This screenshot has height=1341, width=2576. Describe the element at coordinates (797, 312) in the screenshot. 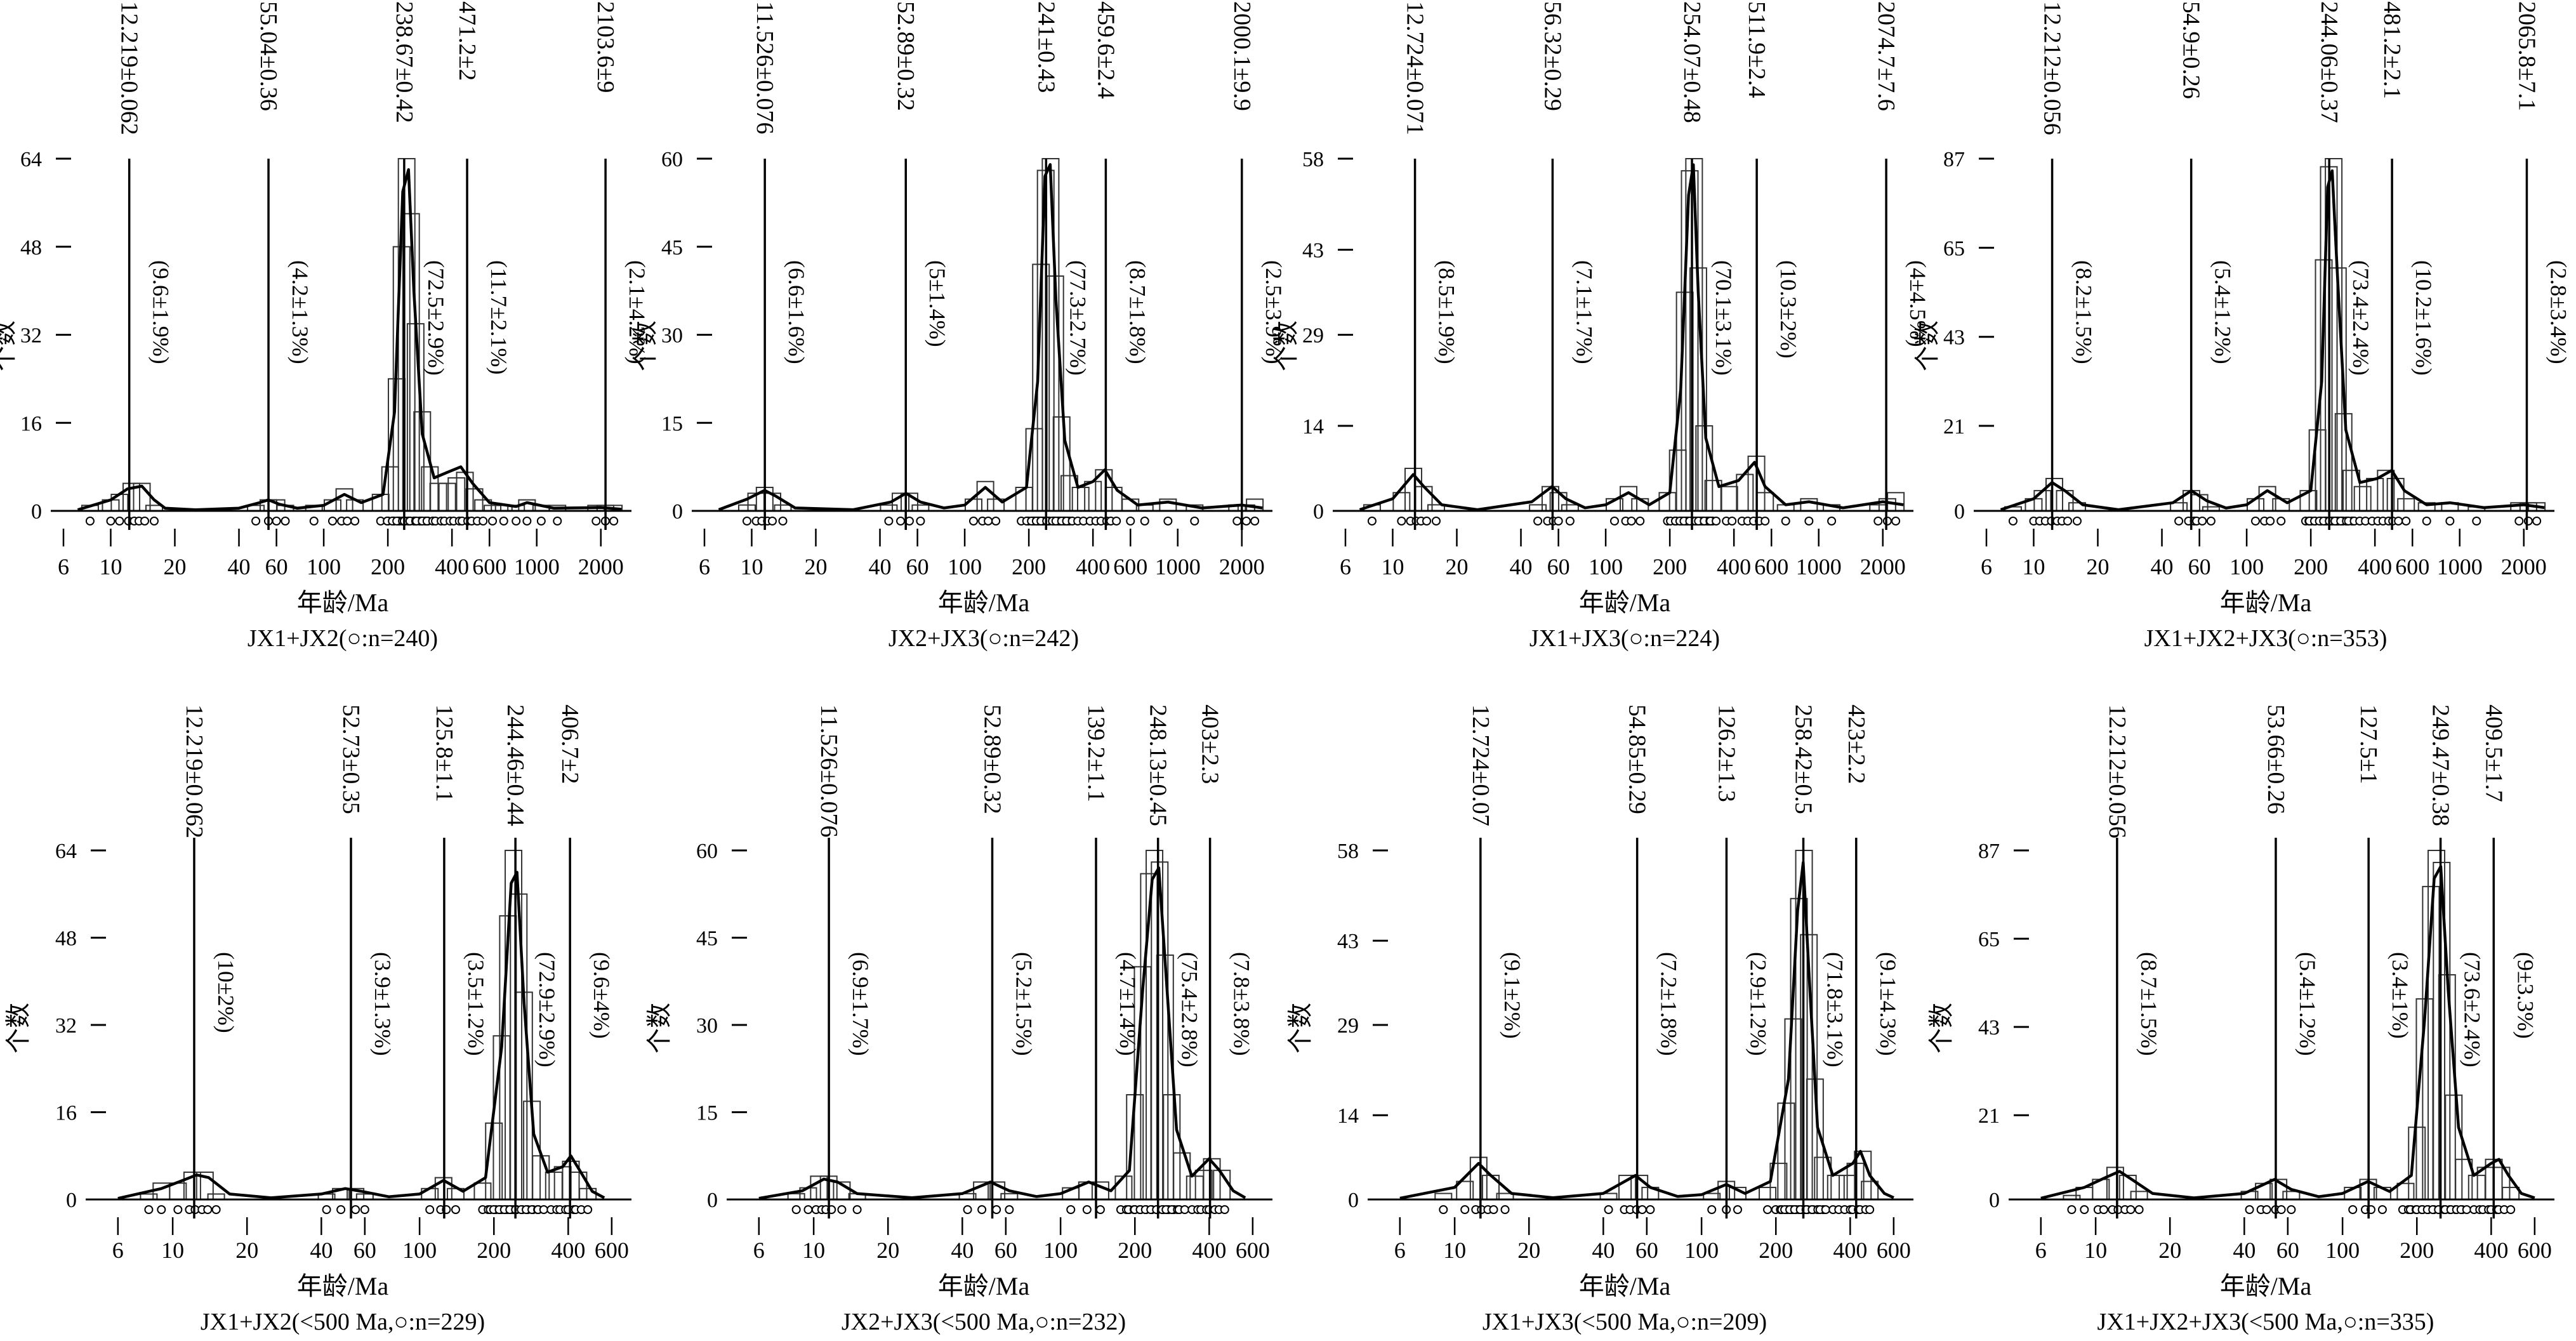

I see `peak-percentage-label: (6.6±1.6%)` at that location.